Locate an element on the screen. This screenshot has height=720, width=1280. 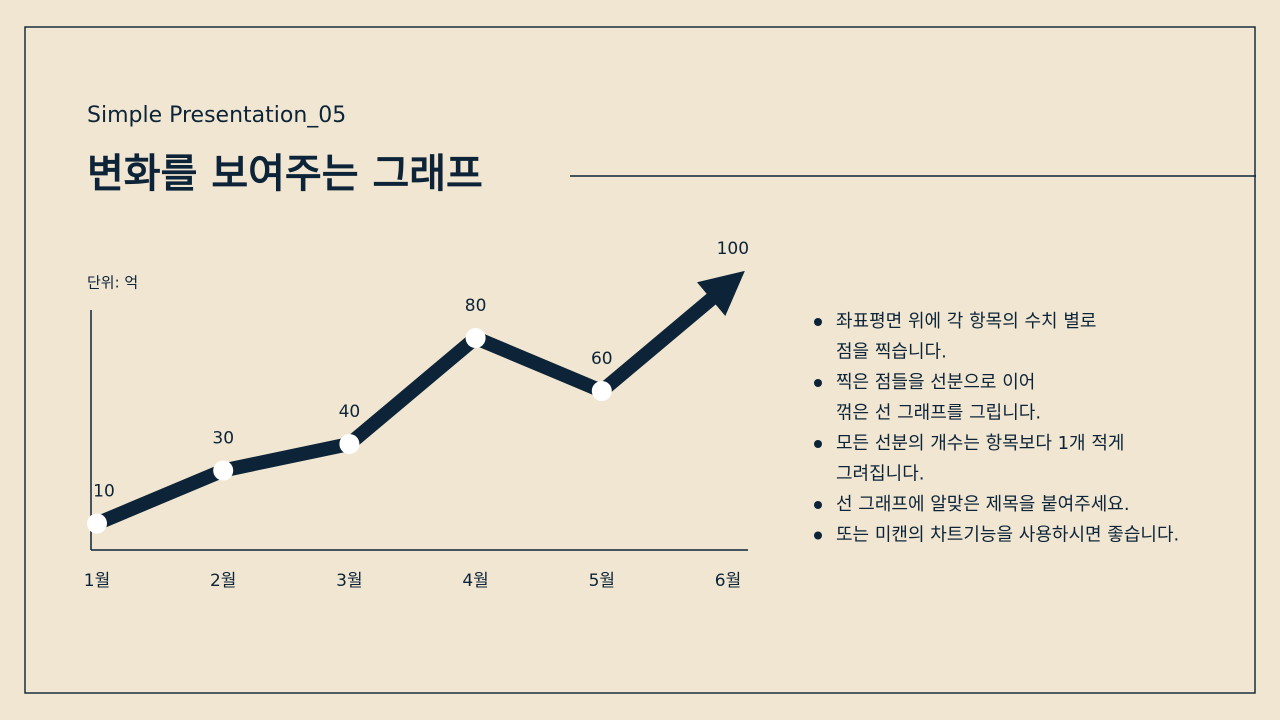
bullet-text: 또는 미캔의 차트기능을 사용하시면 좋습니다. is located at coordinates (1007, 535).